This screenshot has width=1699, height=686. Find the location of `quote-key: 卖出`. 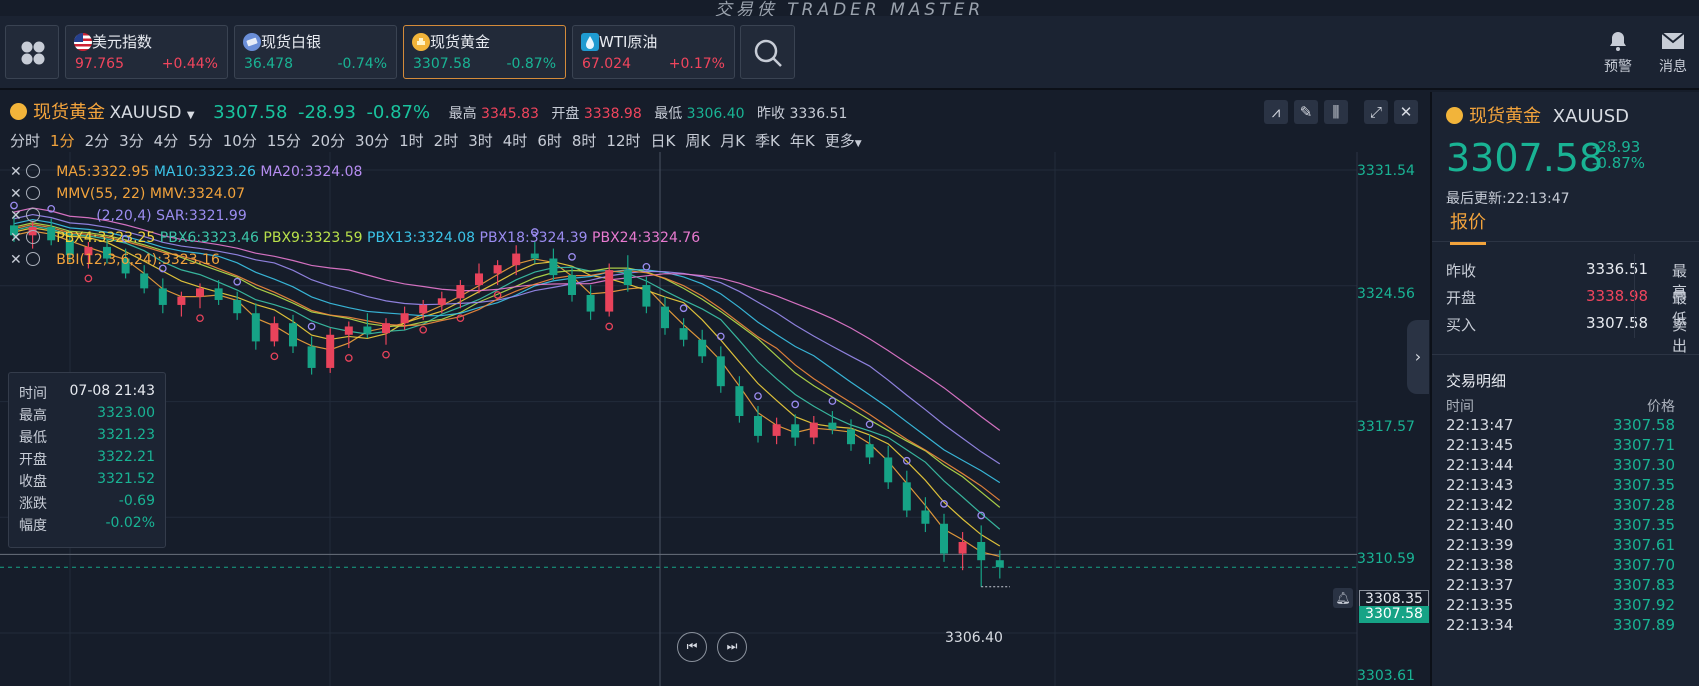

quote-key: 卖出 is located at coordinates (1680, 335).